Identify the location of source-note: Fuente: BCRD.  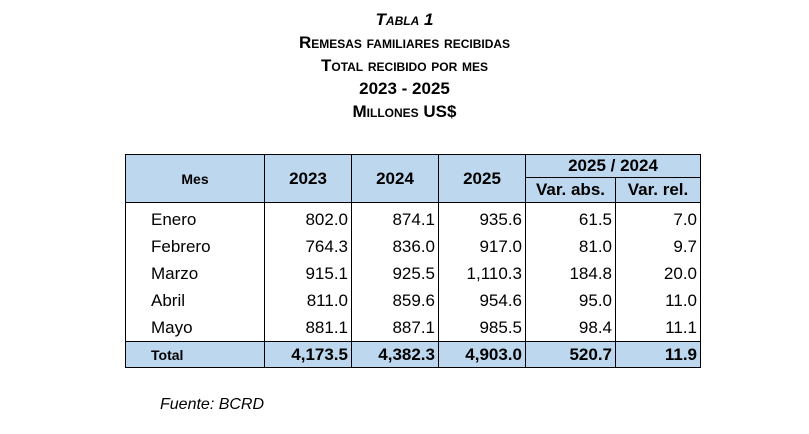
(212, 404).